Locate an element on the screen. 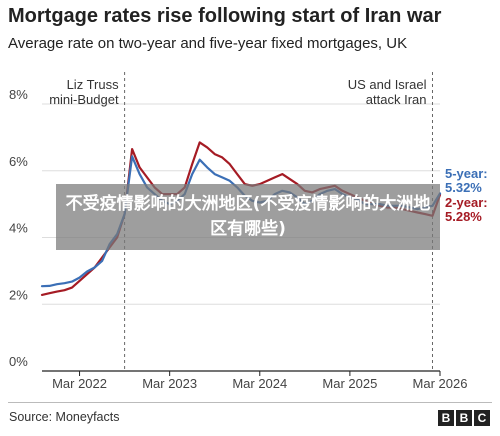  bbc-logo-letter: C is located at coordinates (482, 418).